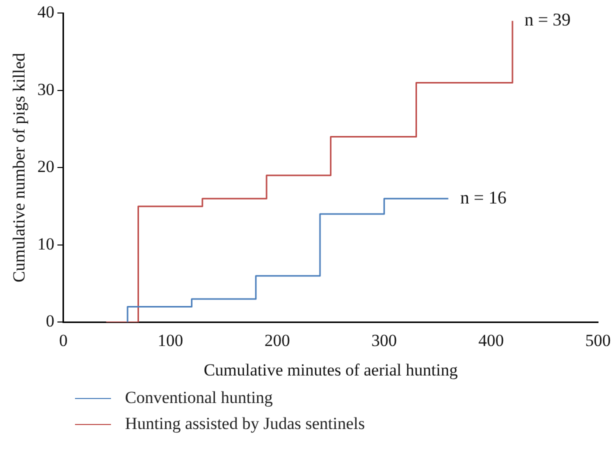 The image size is (616, 453). Describe the element at coordinates (598, 340) in the screenshot. I see `x-tick-label: 500` at that location.